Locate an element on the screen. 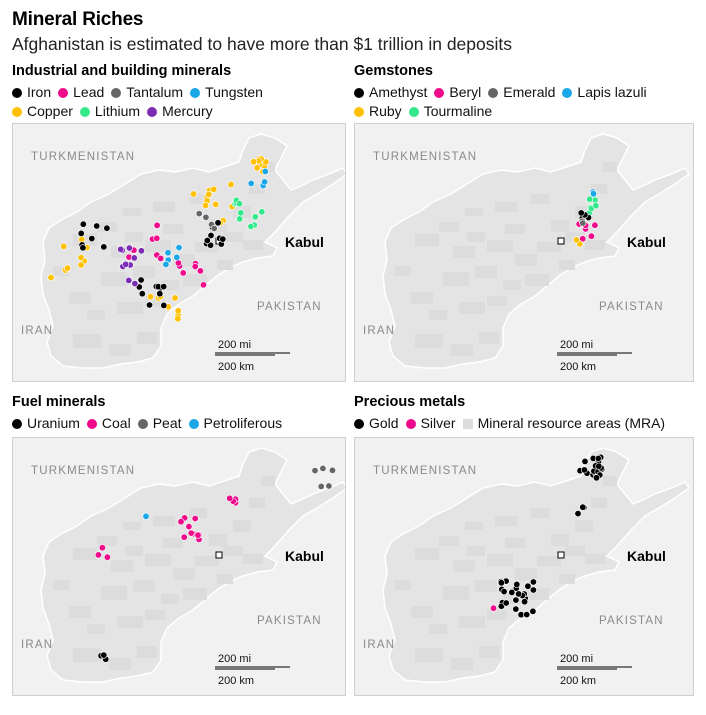 This screenshot has width=706, height=715. legend-square-swatch is located at coordinates (467, 423).